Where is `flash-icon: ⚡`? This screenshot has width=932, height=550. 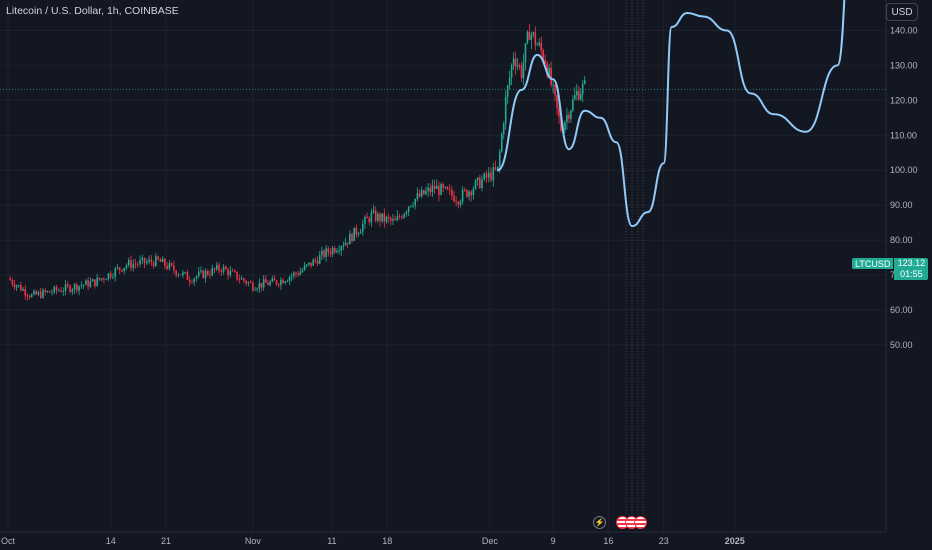 flash-icon: ⚡ is located at coordinates (599, 522).